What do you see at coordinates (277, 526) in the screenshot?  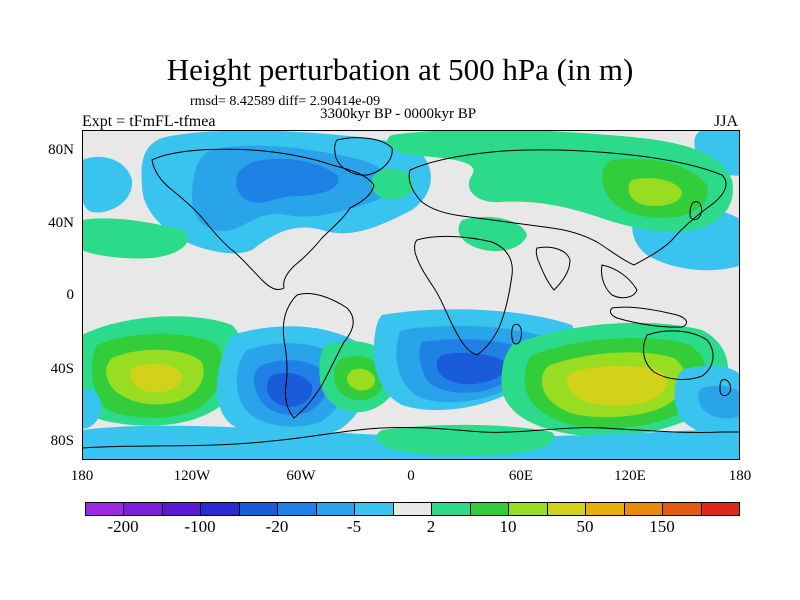 I see `colorbar-label: -20` at bounding box center [277, 526].